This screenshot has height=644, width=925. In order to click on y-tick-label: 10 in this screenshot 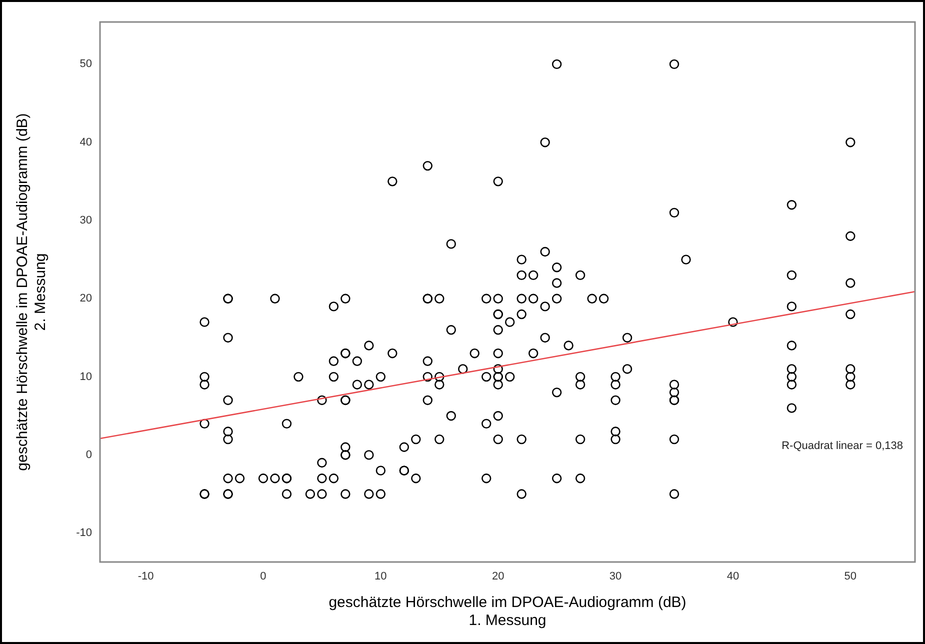, I will do `click(86, 376)`.